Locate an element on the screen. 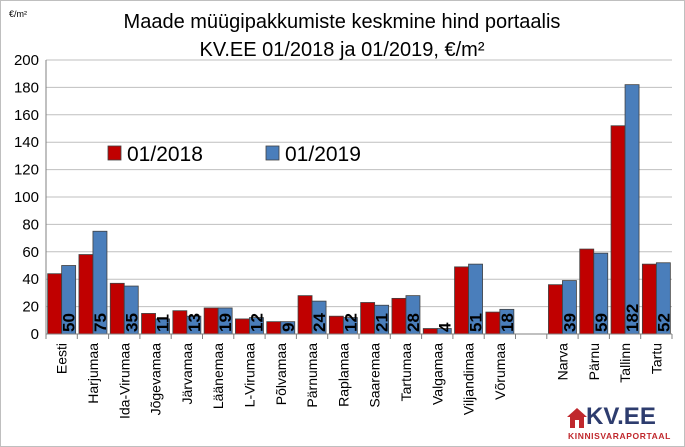 This screenshot has height=447, width=685. data-label: 59 is located at coordinates (601, 322).